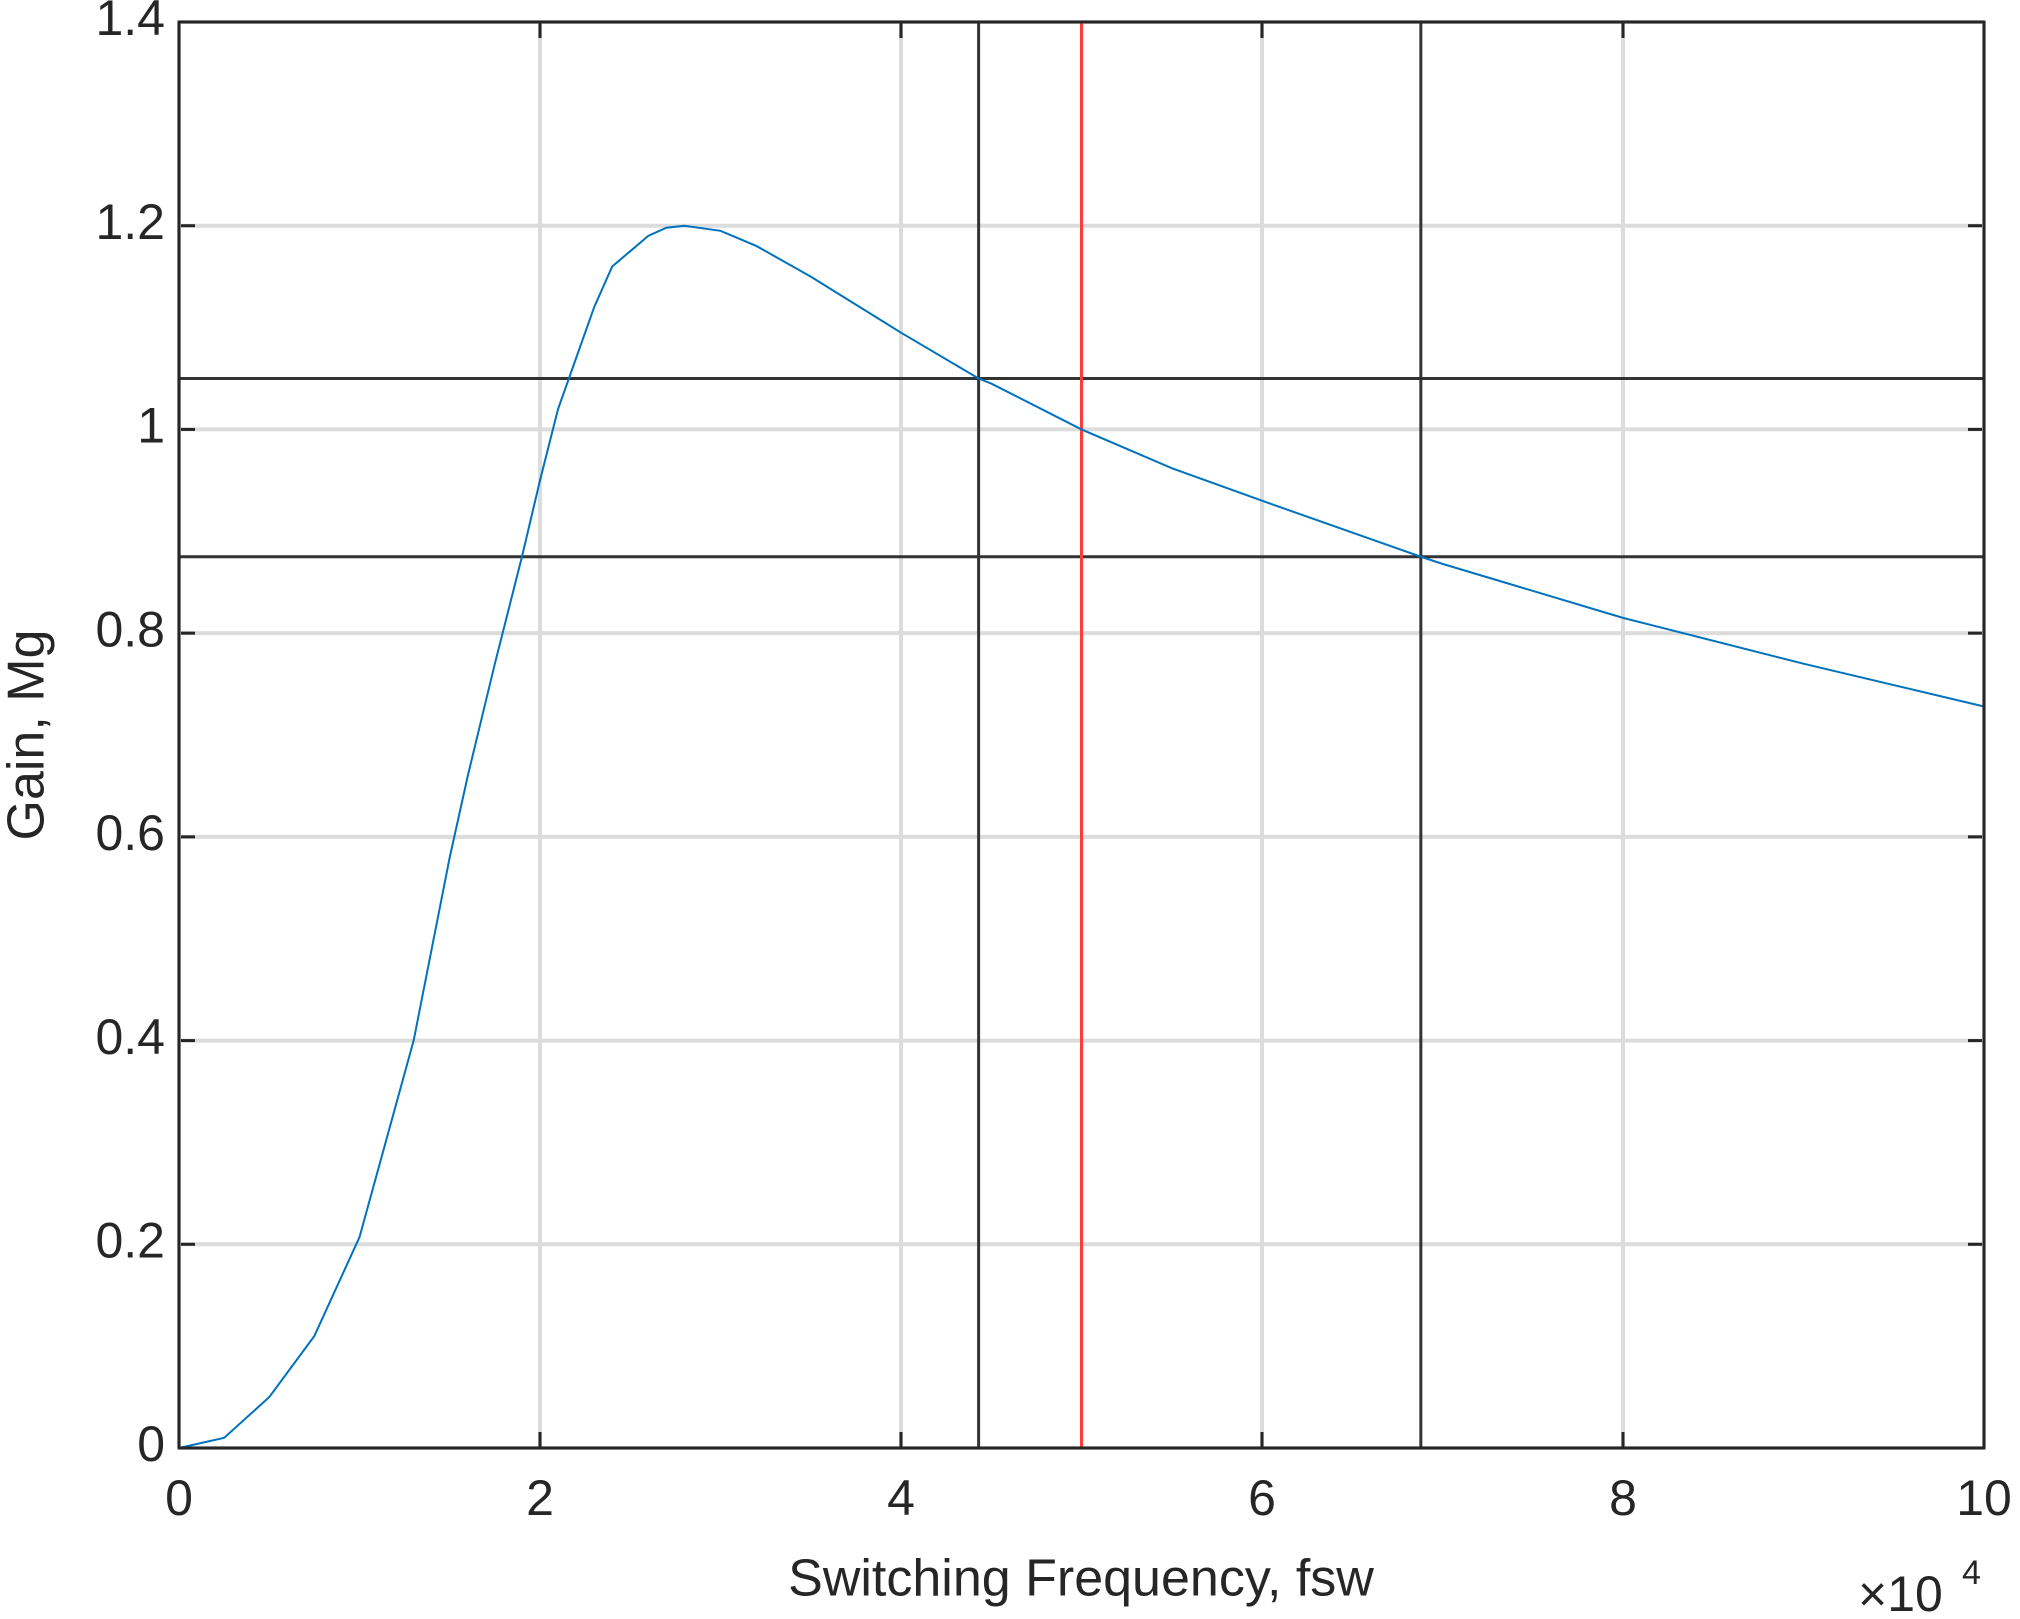  Describe the element at coordinates (179, 1498) in the screenshot. I see `x-tick-label: 0` at that location.